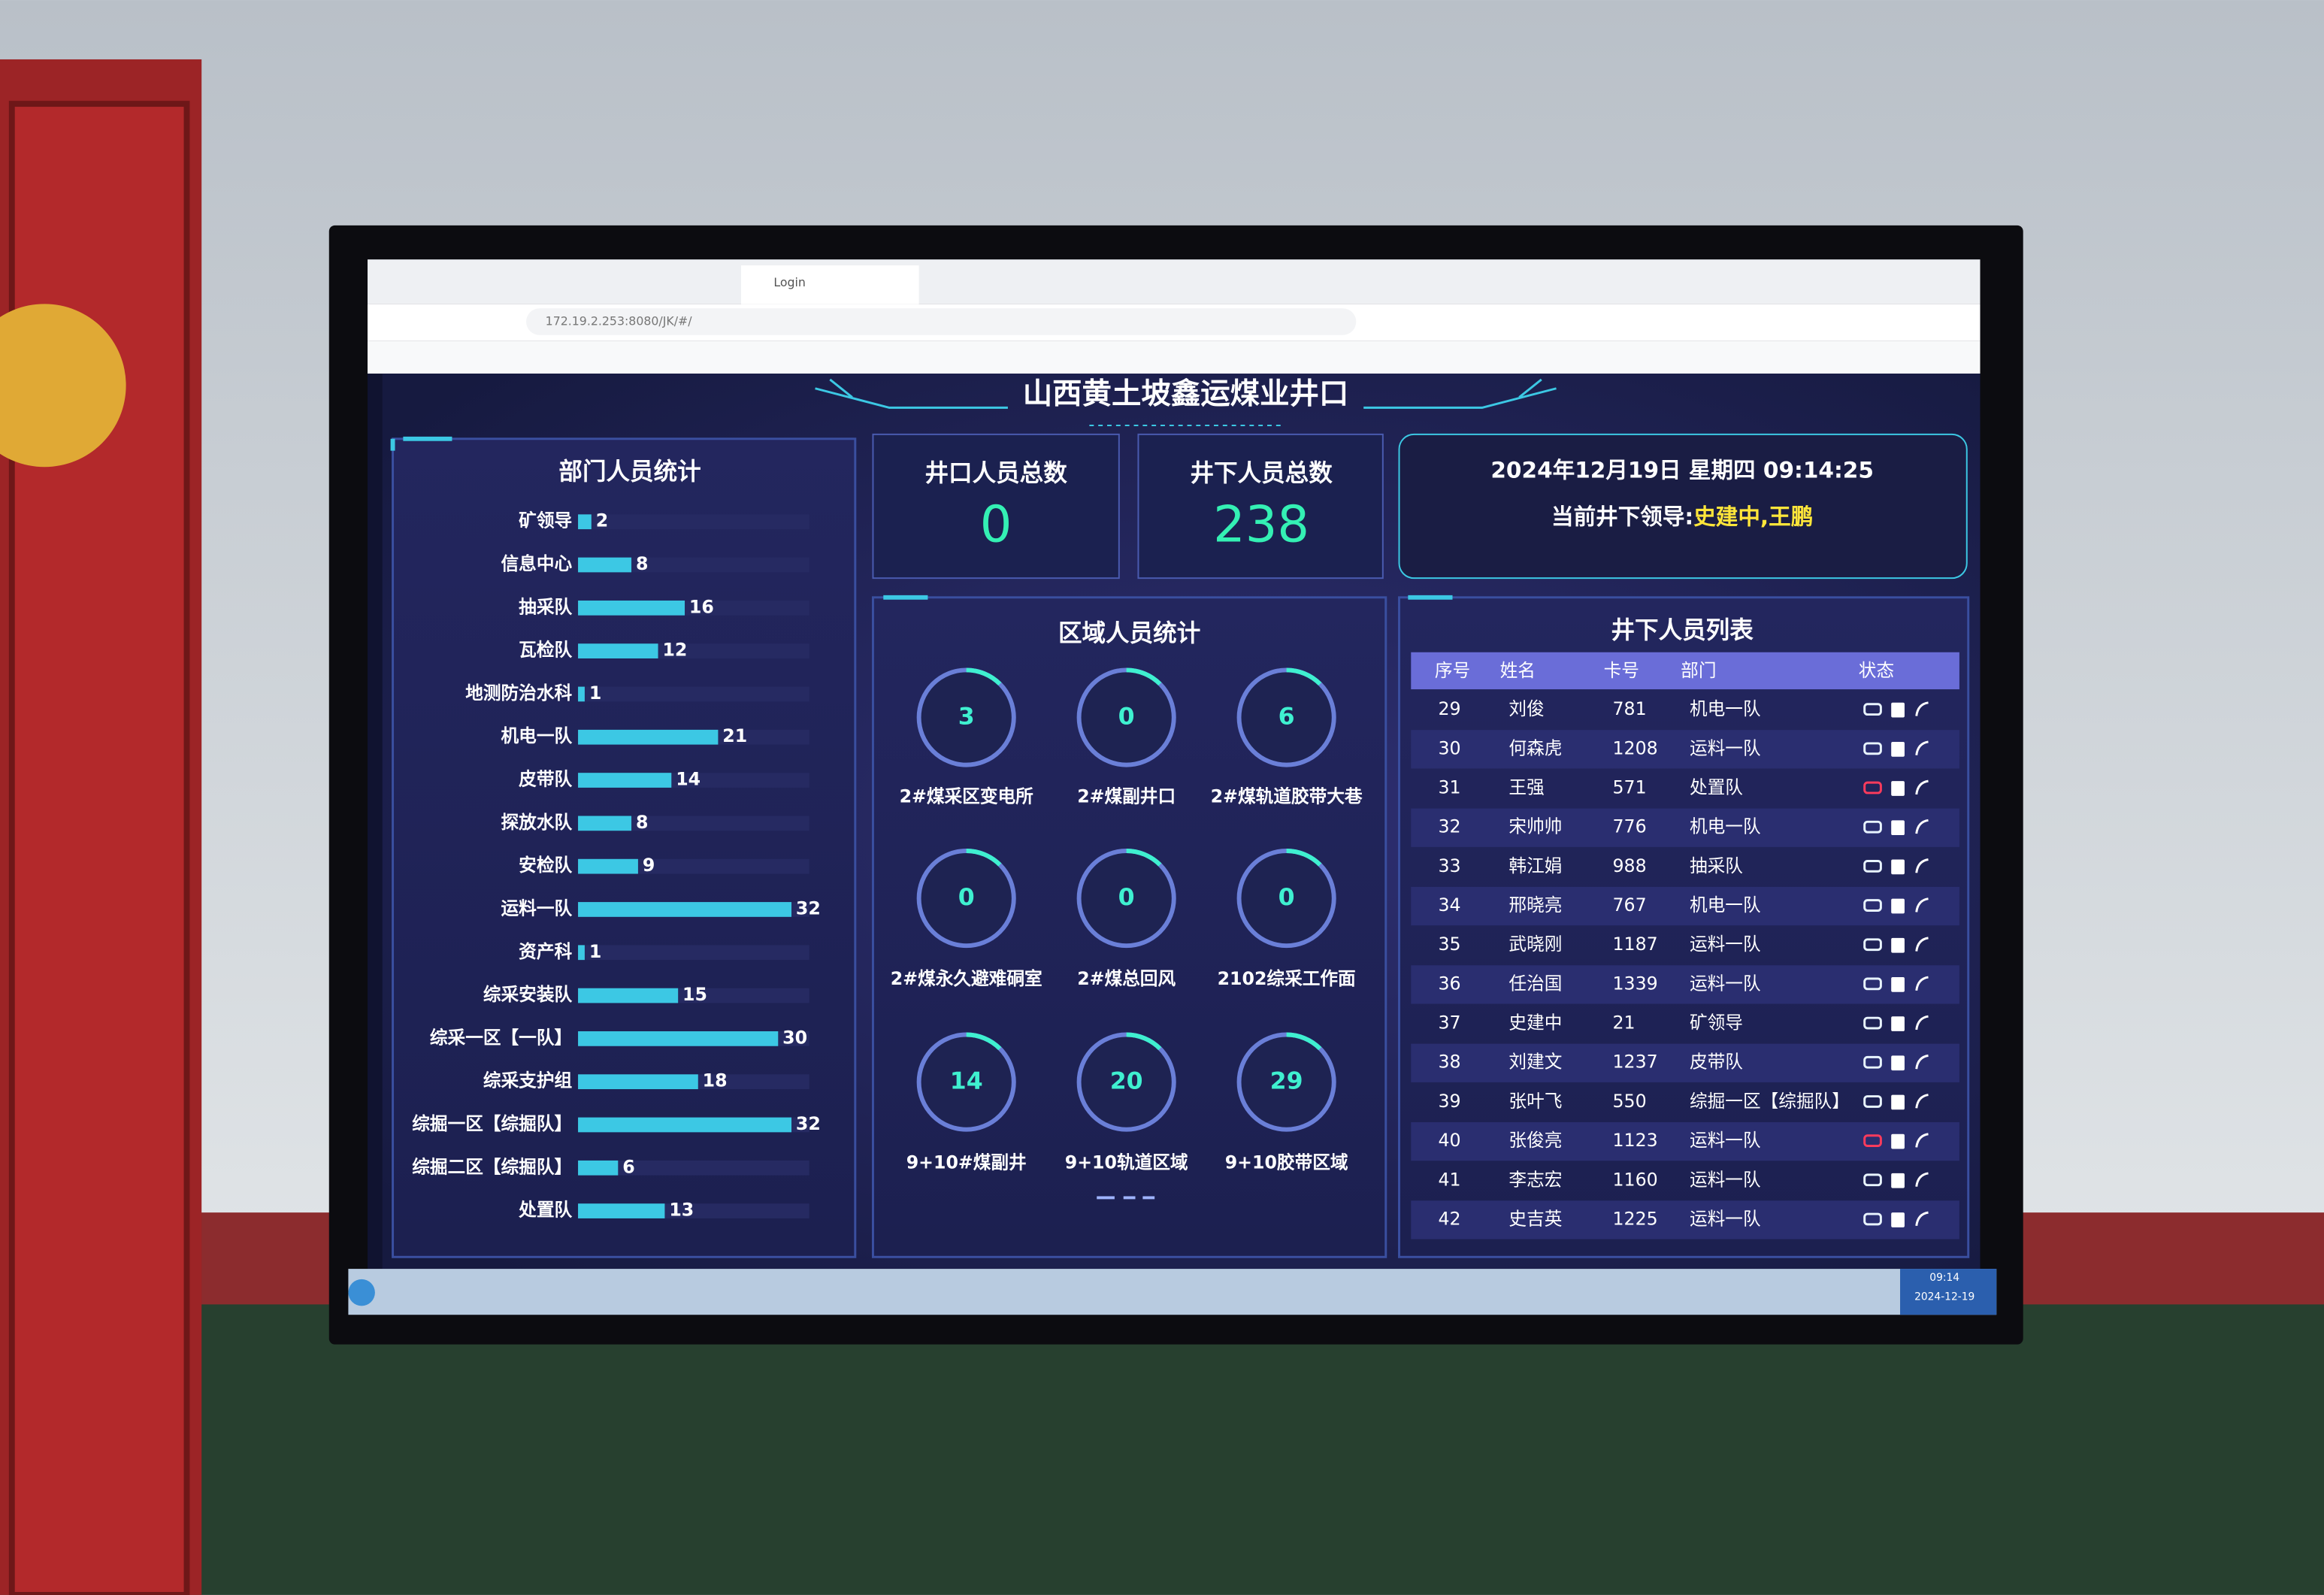 The image size is (2324, 1595). Describe the element at coordinates (996, 507) in the screenshot. I see `total-box` at that location.